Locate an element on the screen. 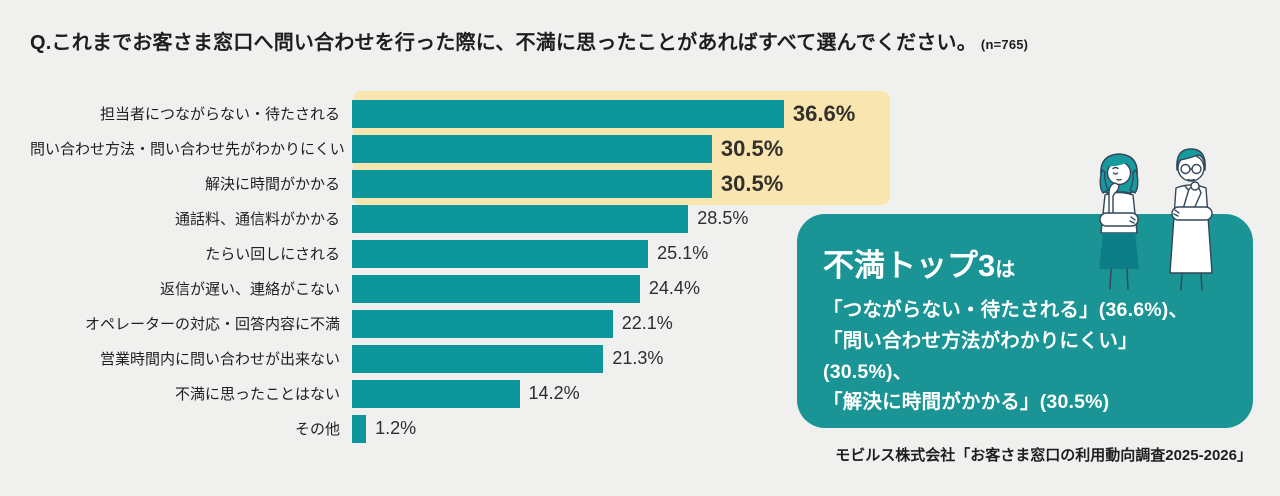  man-mouth is located at coordinates (1191, 179).